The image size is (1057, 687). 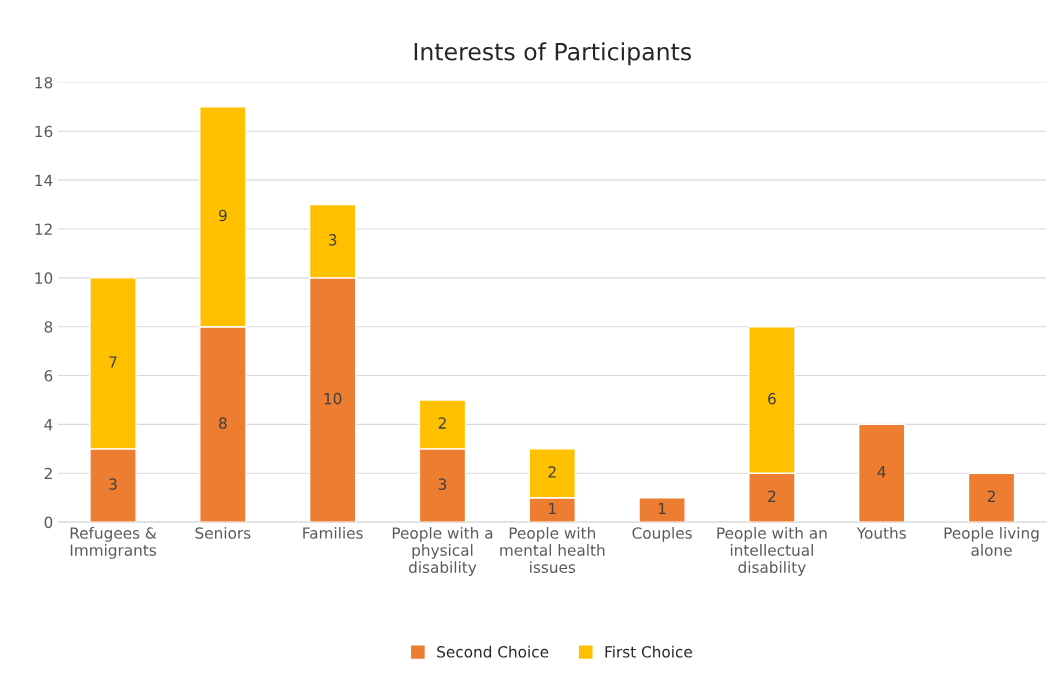 I want to click on x-tick-label: People with mental health issues, so click(x=552, y=550).